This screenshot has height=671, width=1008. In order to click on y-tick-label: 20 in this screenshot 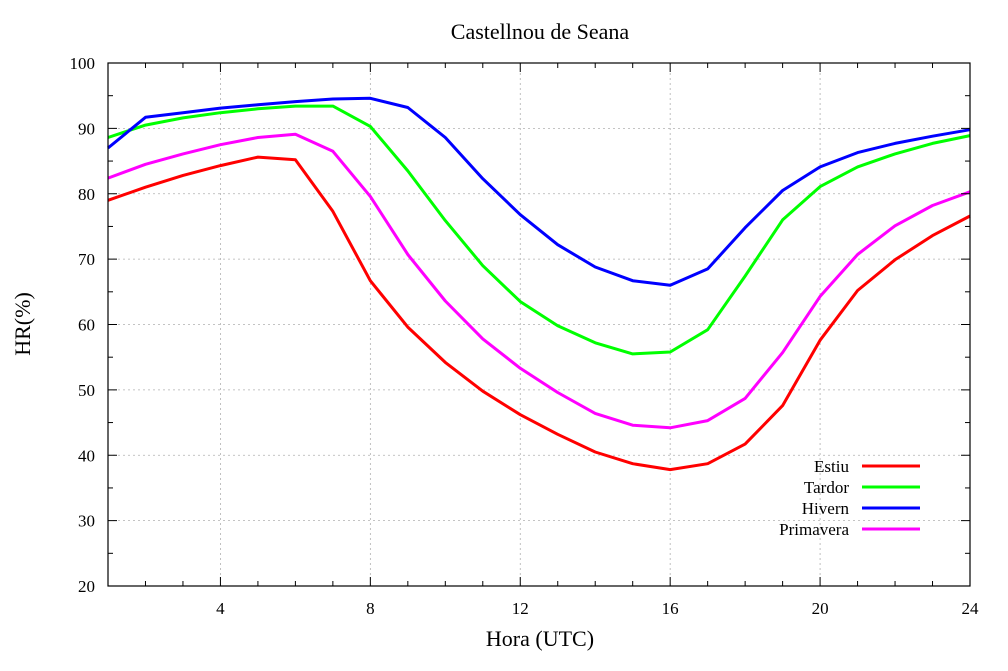, I will do `click(86, 586)`.